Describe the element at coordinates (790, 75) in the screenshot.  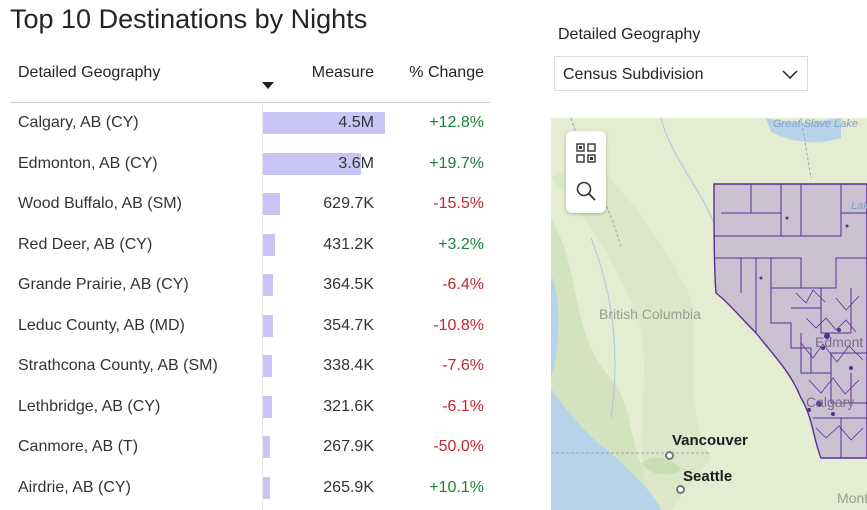
I see `chevron-down-icon` at that location.